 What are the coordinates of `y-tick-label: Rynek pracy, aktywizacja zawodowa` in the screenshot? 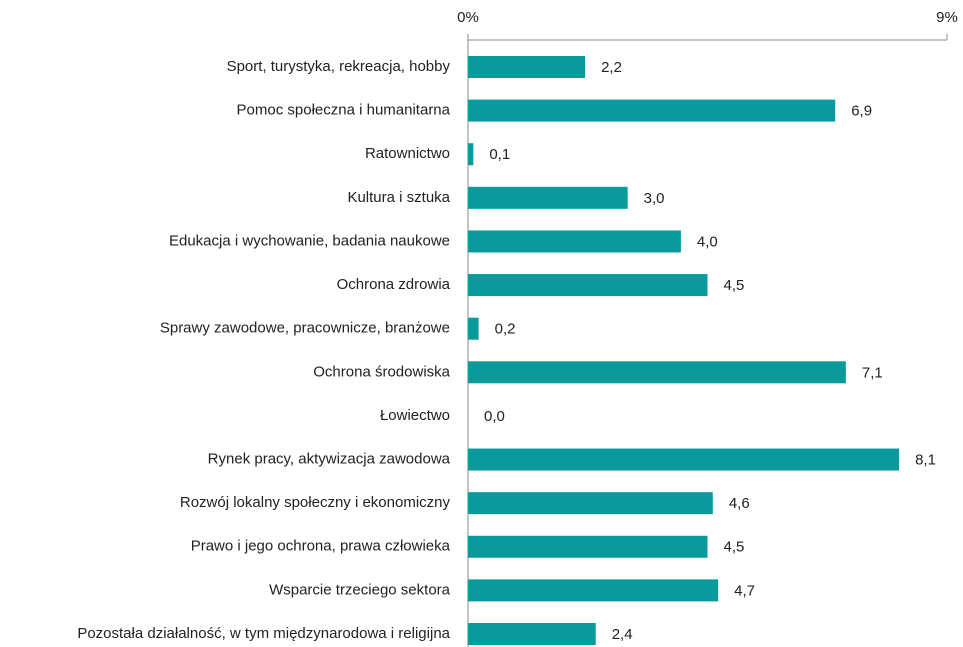 It's located at (329, 459).